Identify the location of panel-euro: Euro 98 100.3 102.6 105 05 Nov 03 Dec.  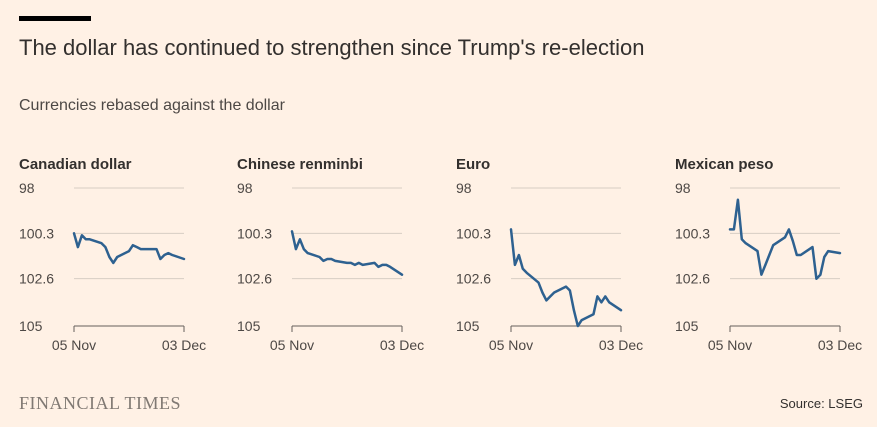
(556, 257).